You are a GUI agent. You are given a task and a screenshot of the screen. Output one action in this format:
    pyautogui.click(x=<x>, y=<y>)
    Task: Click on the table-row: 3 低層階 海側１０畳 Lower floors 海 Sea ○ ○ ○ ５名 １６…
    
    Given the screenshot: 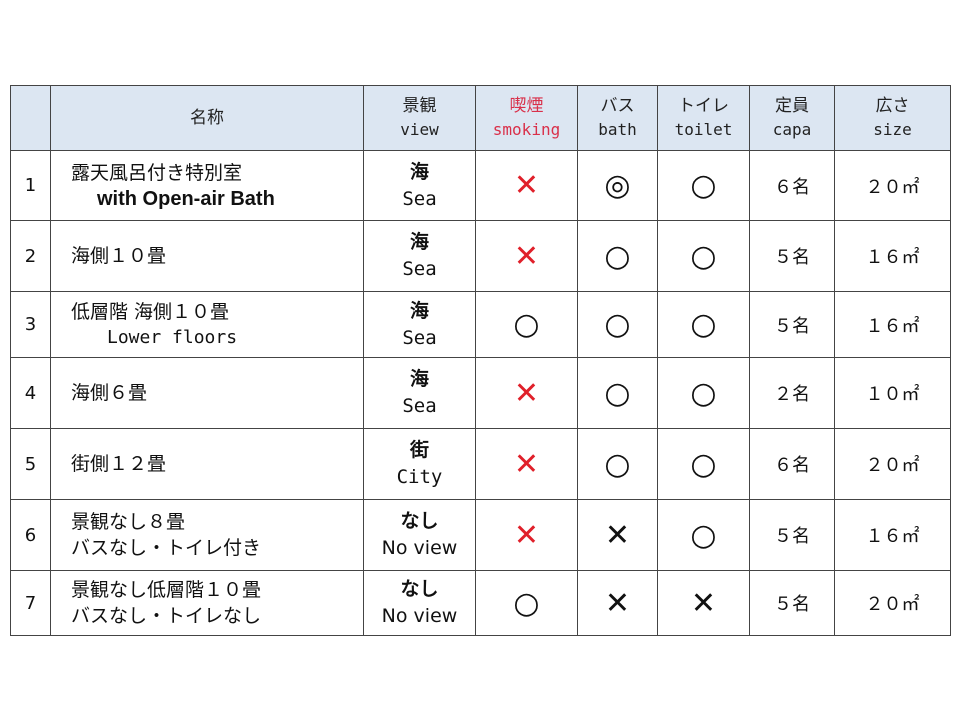 What is the action you would take?
    pyautogui.click(x=480, y=324)
    